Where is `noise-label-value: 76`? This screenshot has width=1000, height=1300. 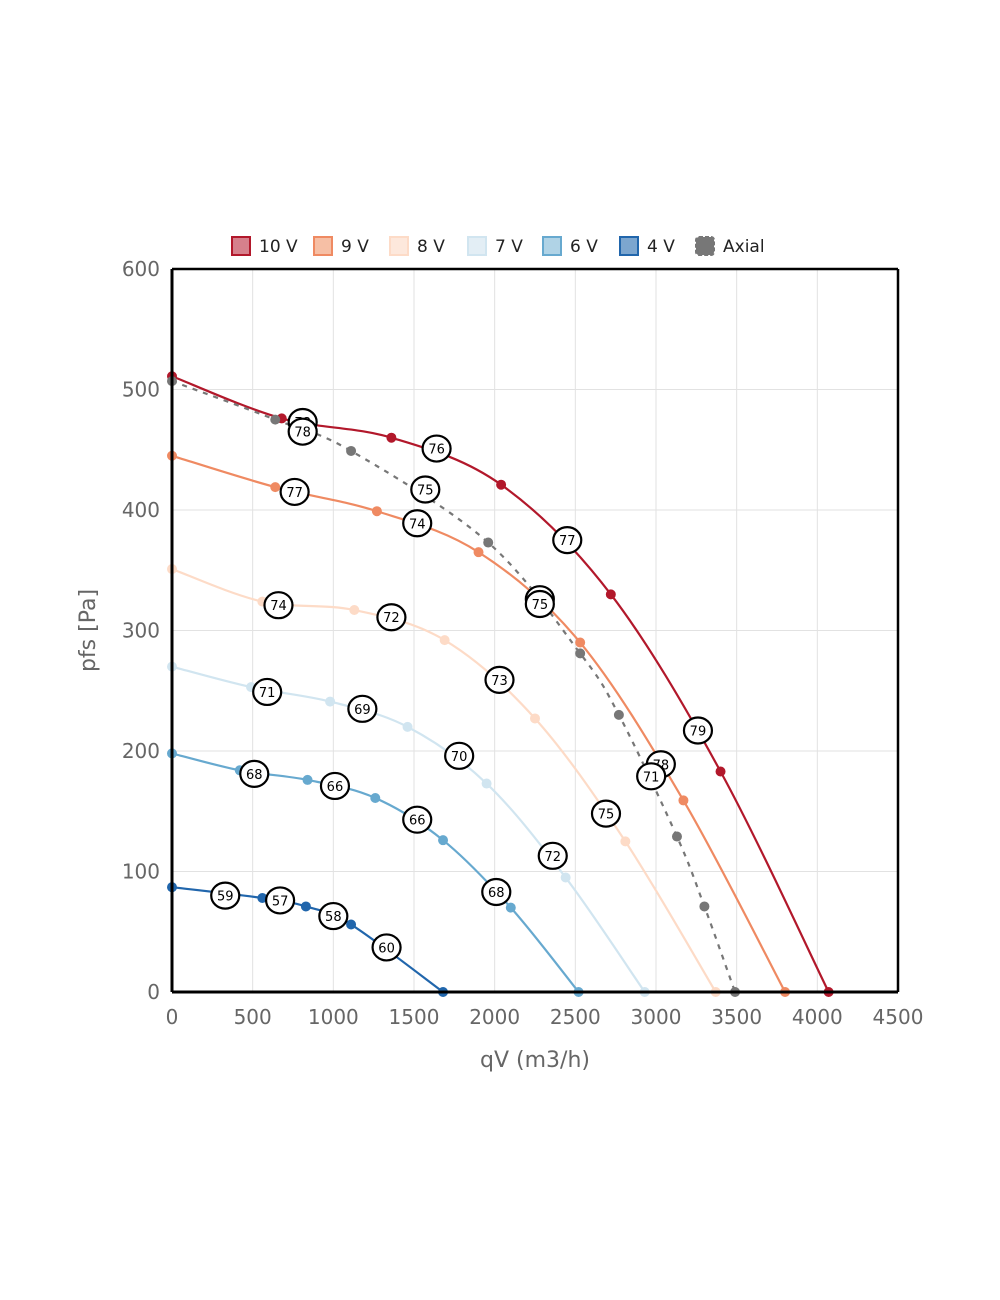 noise-label-value: 76 is located at coordinates (436, 450).